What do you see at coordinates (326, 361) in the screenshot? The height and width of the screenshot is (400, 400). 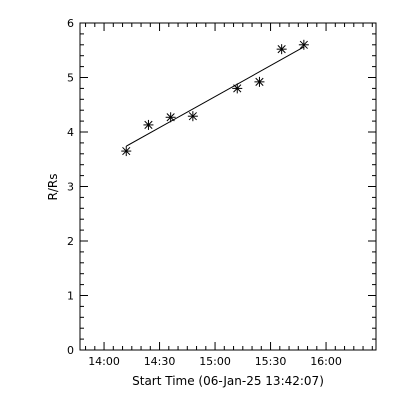 I see `x-tick-label: 16:00` at bounding box center [326, 361].